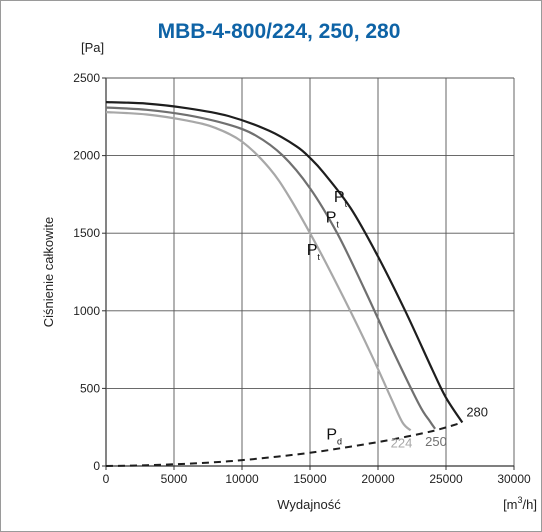  Describe the element at coordinates (309, 504) in the screenshot. I see `x-axis-label: Wydajność` at that location.